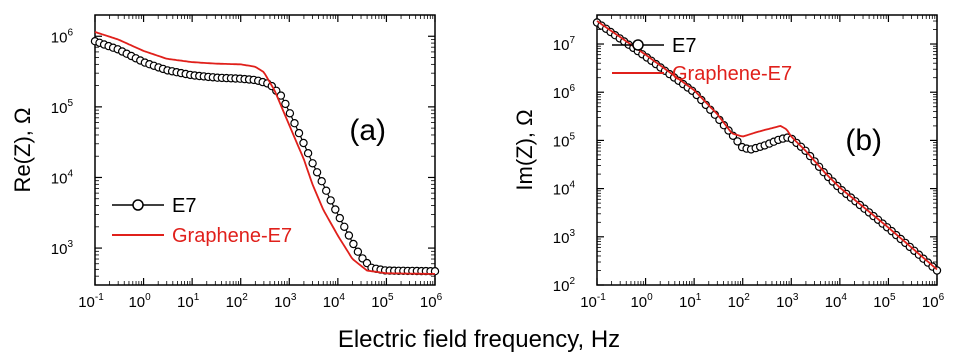  What do you see at coordinates (22, 150) in the screenshot?
I see `y-axis-title: Re(Z), Ω` at bounding box center [22, 150].